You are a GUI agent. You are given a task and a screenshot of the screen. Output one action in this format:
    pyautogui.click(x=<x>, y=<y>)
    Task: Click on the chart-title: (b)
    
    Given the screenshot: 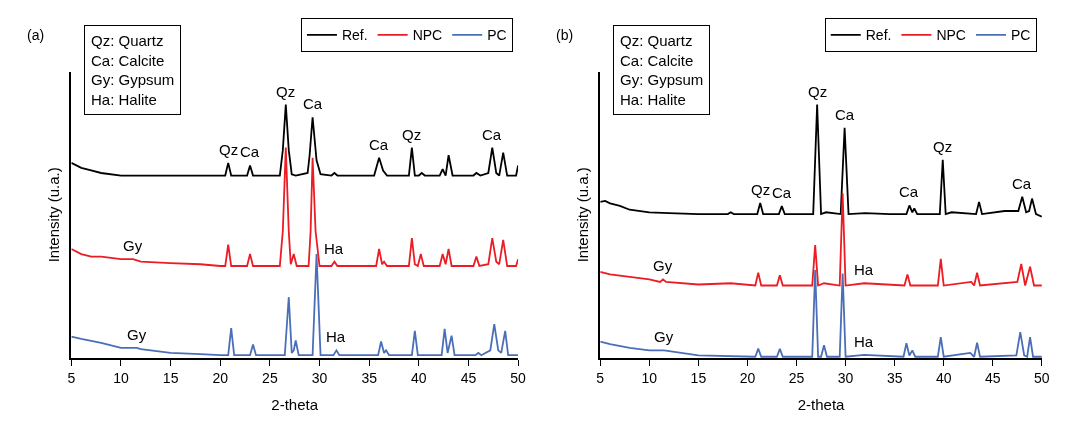 What is the action you would take?
    pyautogui.click(x=565, y=35)
    